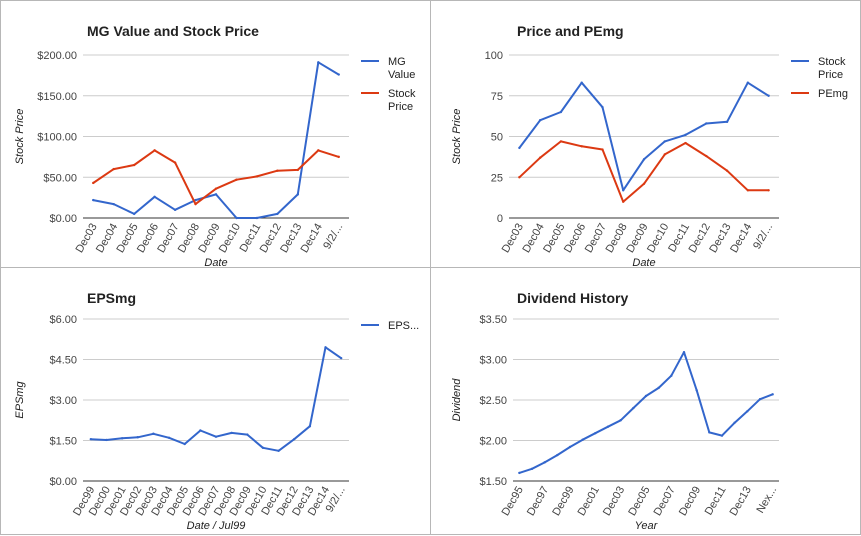  What do you see at coordinates (741, 502) in the screenshot?
I see `x-tick-label: Dec13` at bounding box center [741, 502].